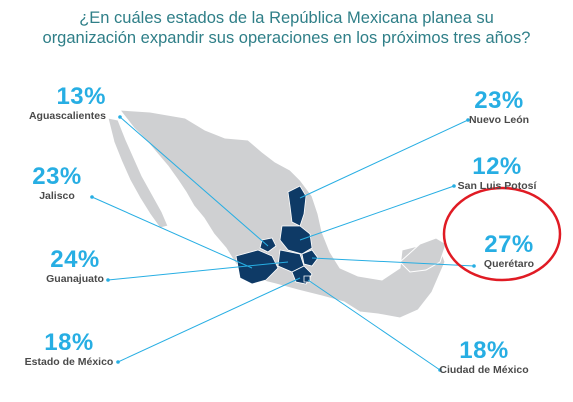 The image size is (573, 402). I want to click on label-san-luis-potosi: San Luis Potosí, so click(497, 186).